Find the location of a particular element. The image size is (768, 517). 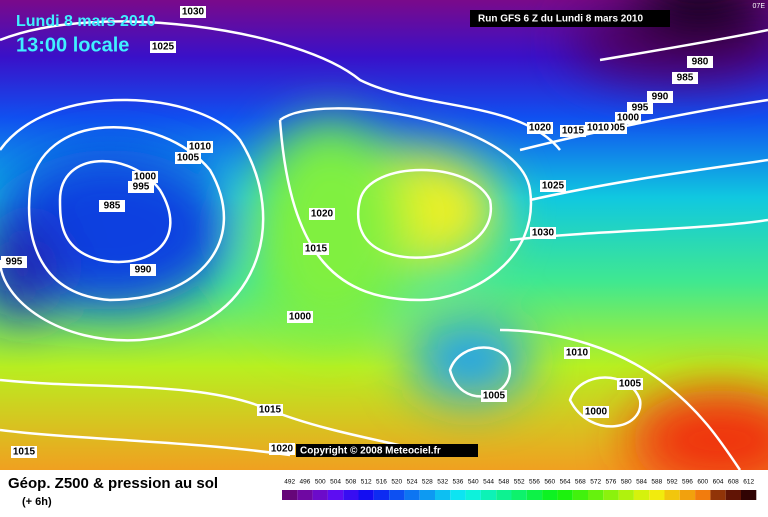

legend-label: 496 is located at coordinates (305, 482).